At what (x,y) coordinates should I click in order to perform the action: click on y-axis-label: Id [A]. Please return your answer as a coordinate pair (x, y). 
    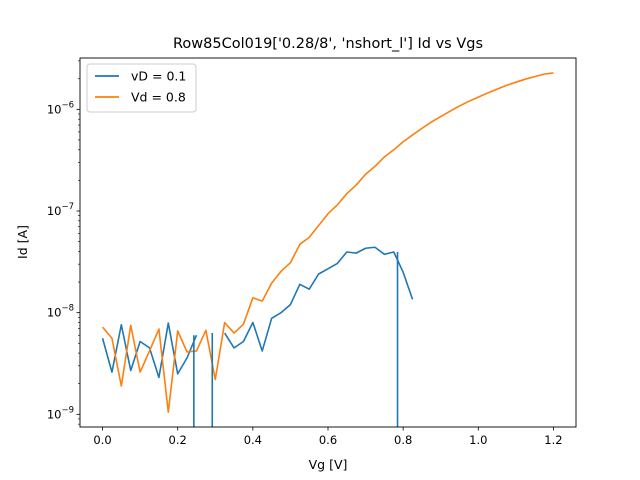
    Looking at the image, I should click on (22, 242).